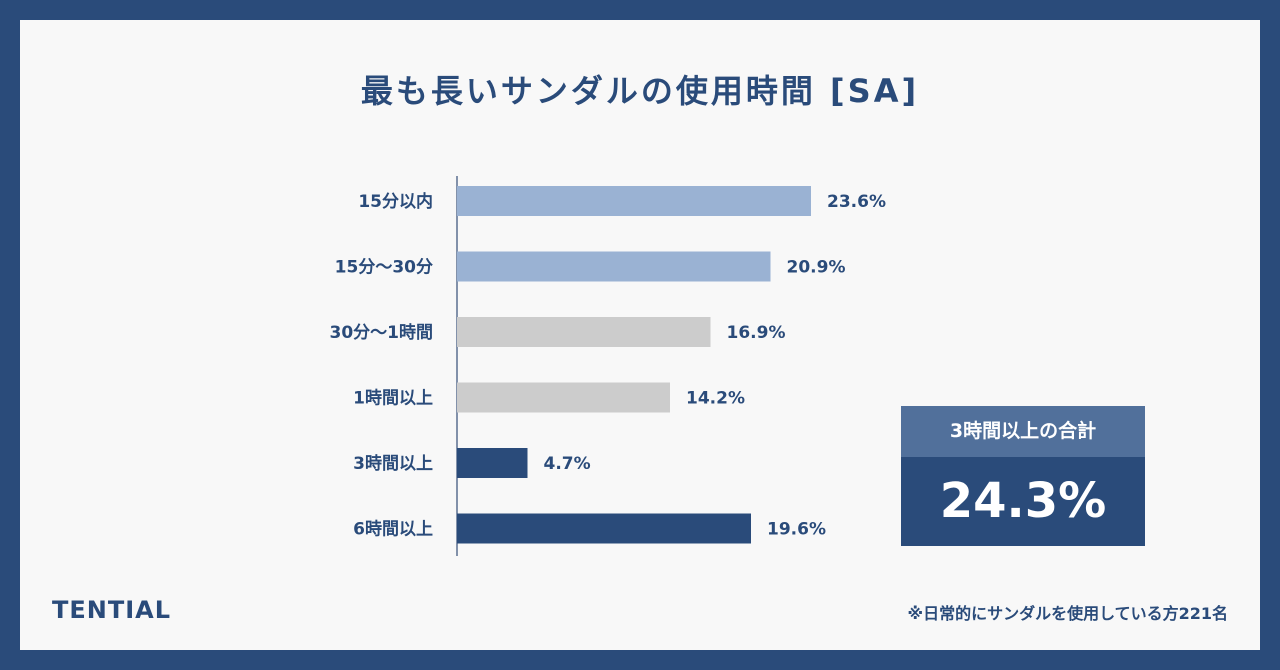 The height and width of the screenshot is (670, 1280). What do you see at coordinates (395, 201) in the screenshot?
I see `category-label: 15分以内` at bounding box center [395, 201].